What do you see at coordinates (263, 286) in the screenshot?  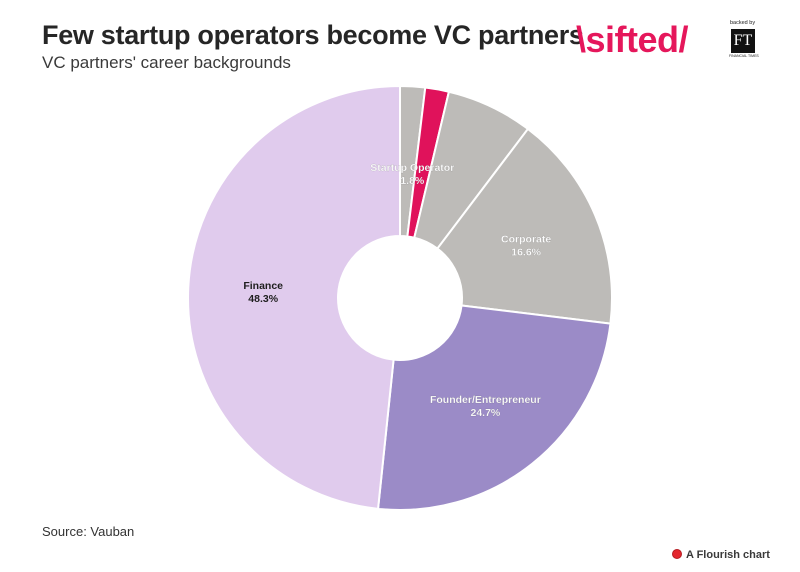 I see `slice-label-finance: Finance` at bounding box center [263, 286].